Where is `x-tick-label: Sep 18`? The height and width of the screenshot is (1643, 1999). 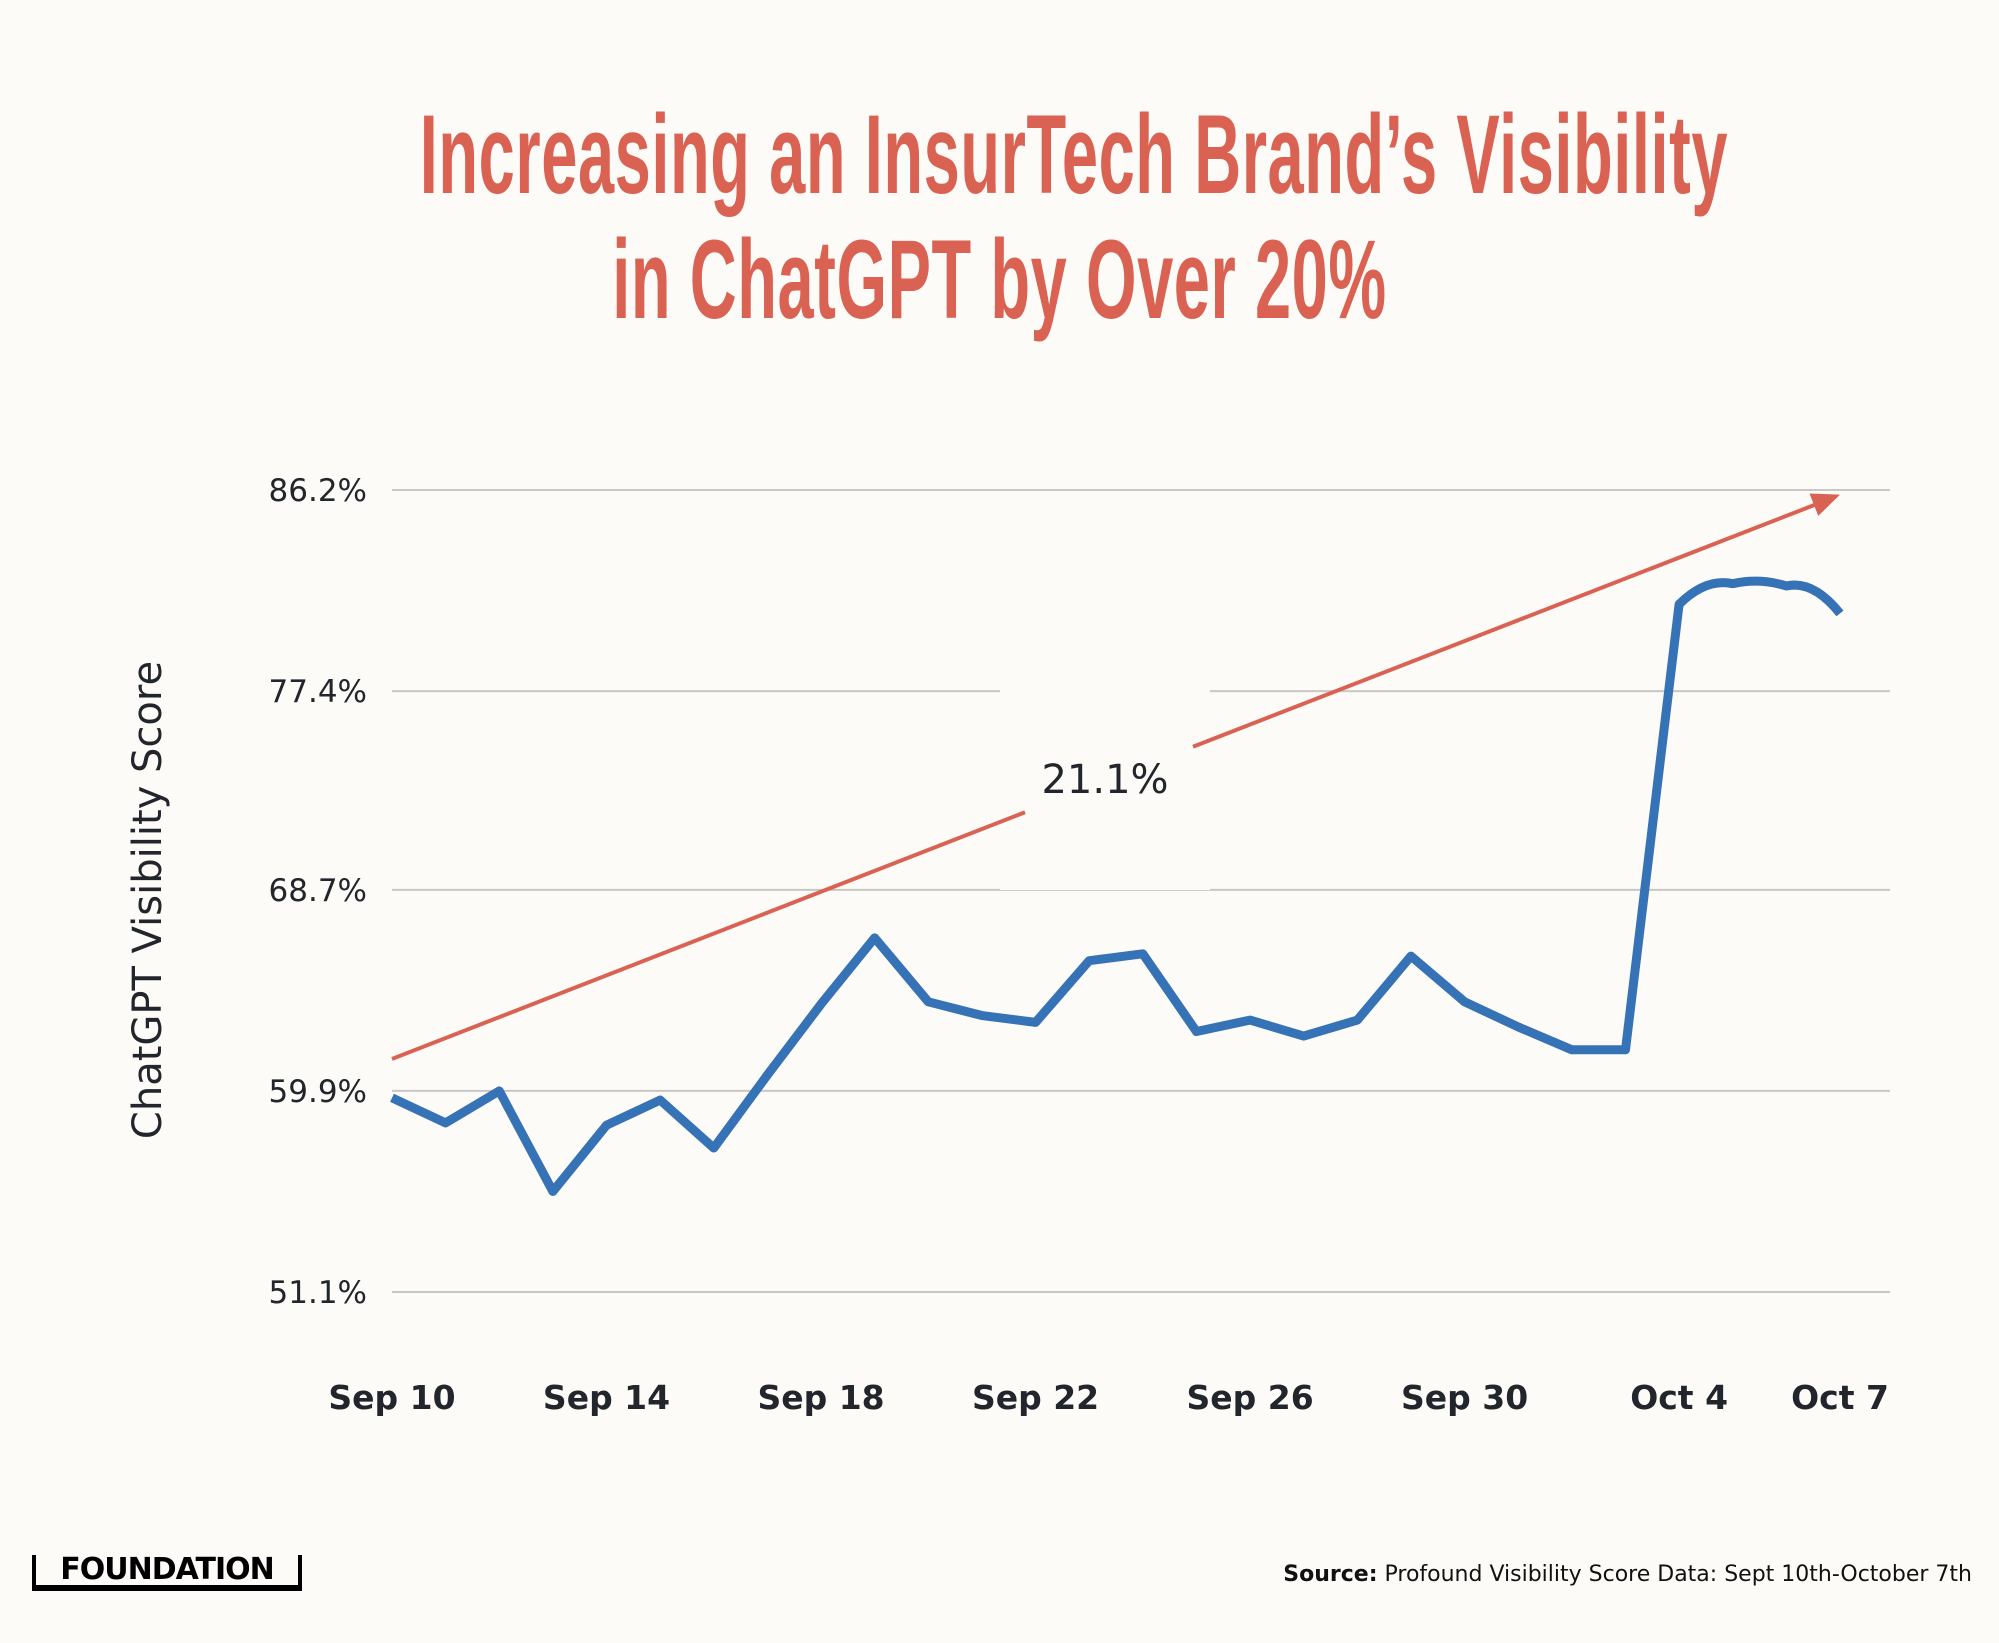
x-tick-label: Sep 18 is located at coordinates (820, 1397).